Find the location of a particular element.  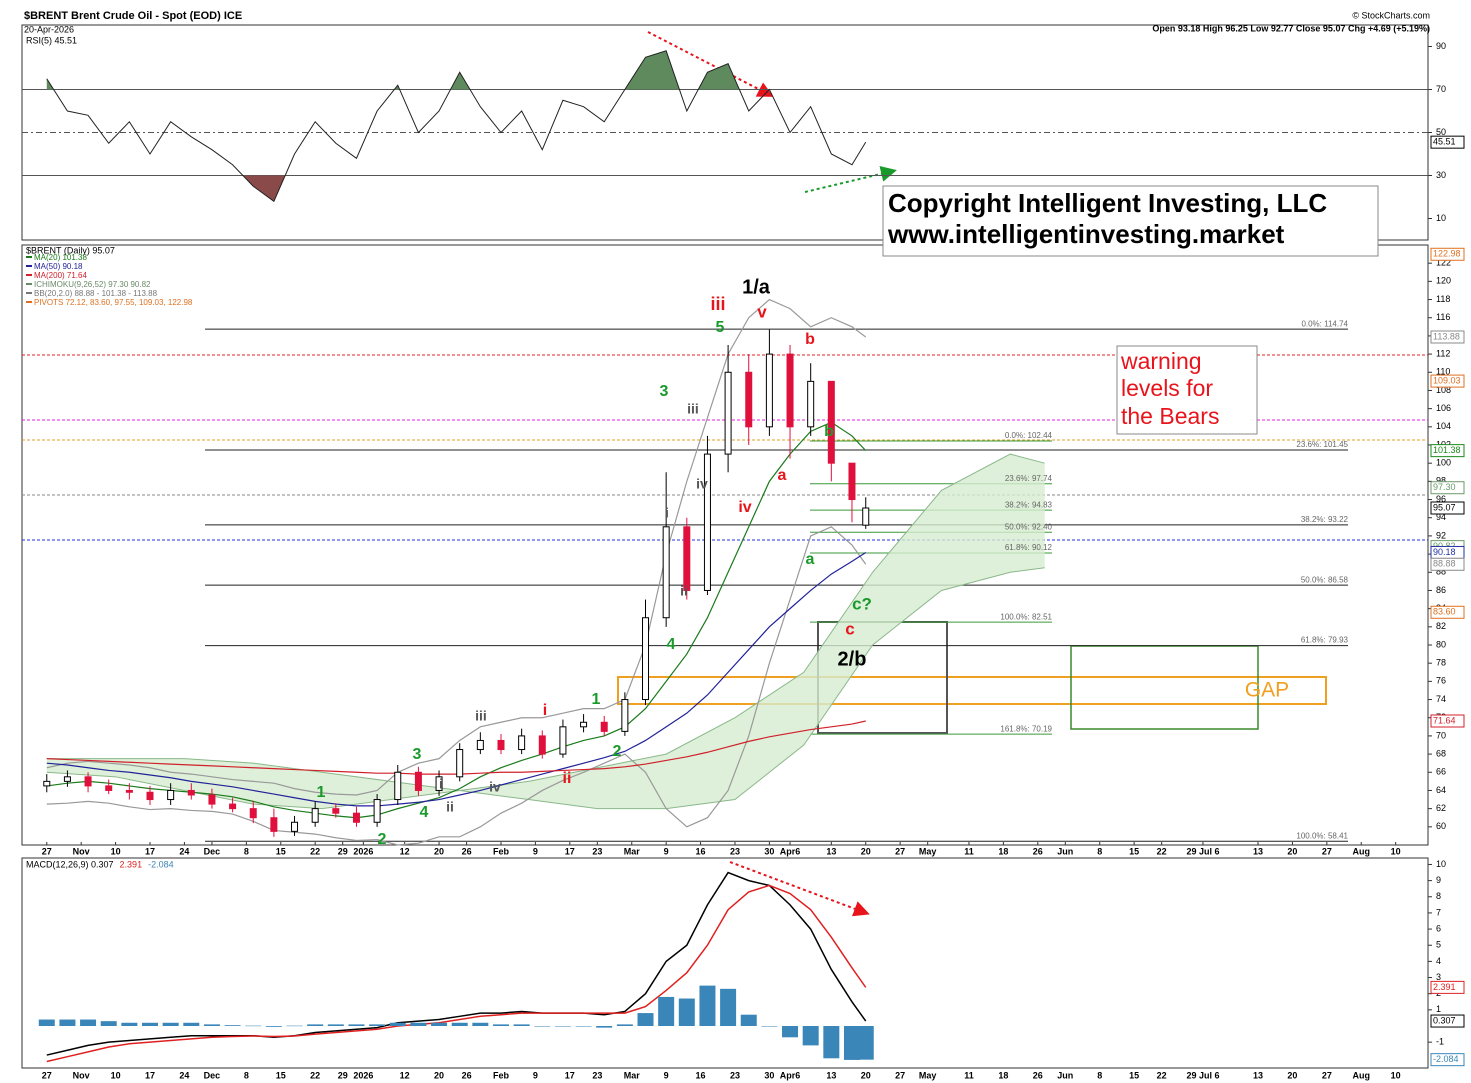

warning-text: levels for is located at coordinates (1167, 388).